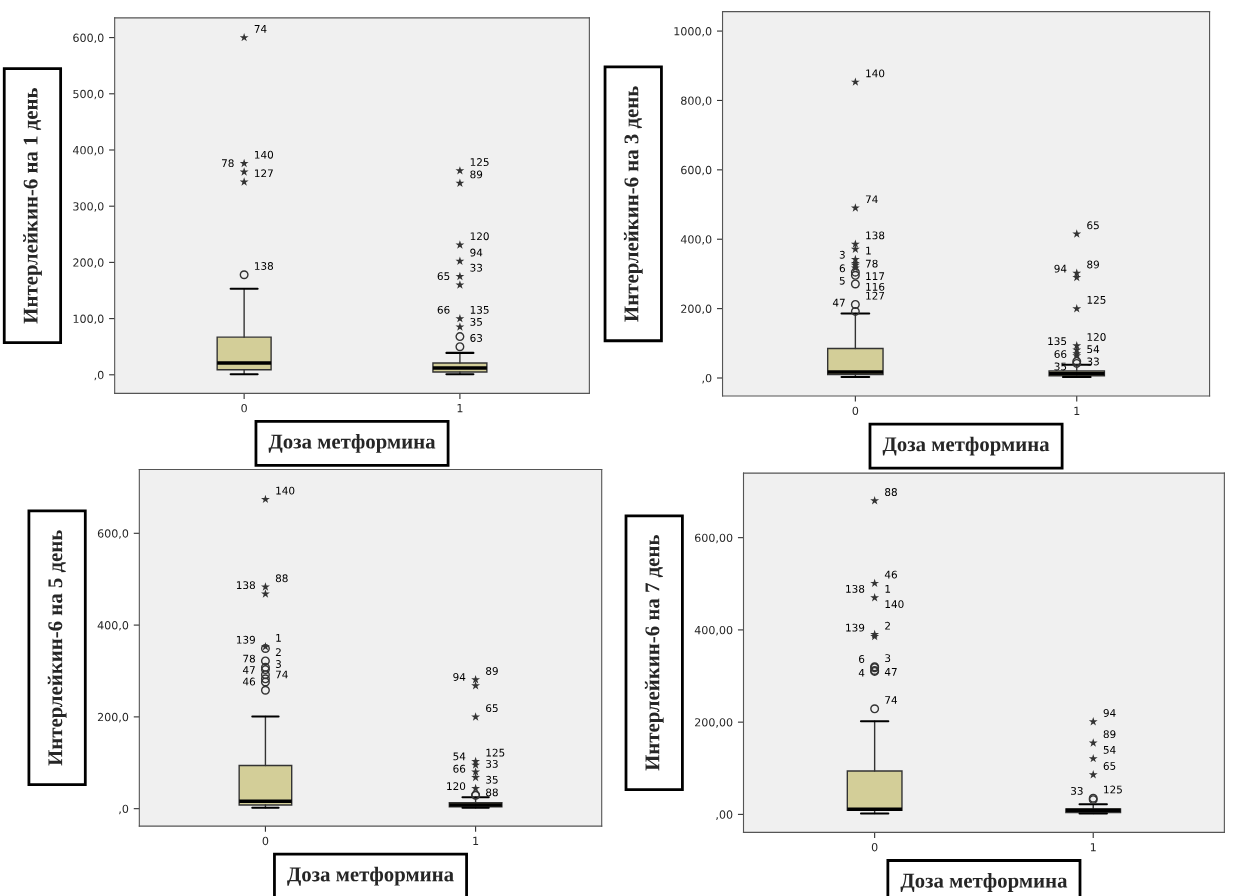  Describe the element at coordinates (714, 723) in the screenshot. I see `y-tick-label: 200,00` at that location.